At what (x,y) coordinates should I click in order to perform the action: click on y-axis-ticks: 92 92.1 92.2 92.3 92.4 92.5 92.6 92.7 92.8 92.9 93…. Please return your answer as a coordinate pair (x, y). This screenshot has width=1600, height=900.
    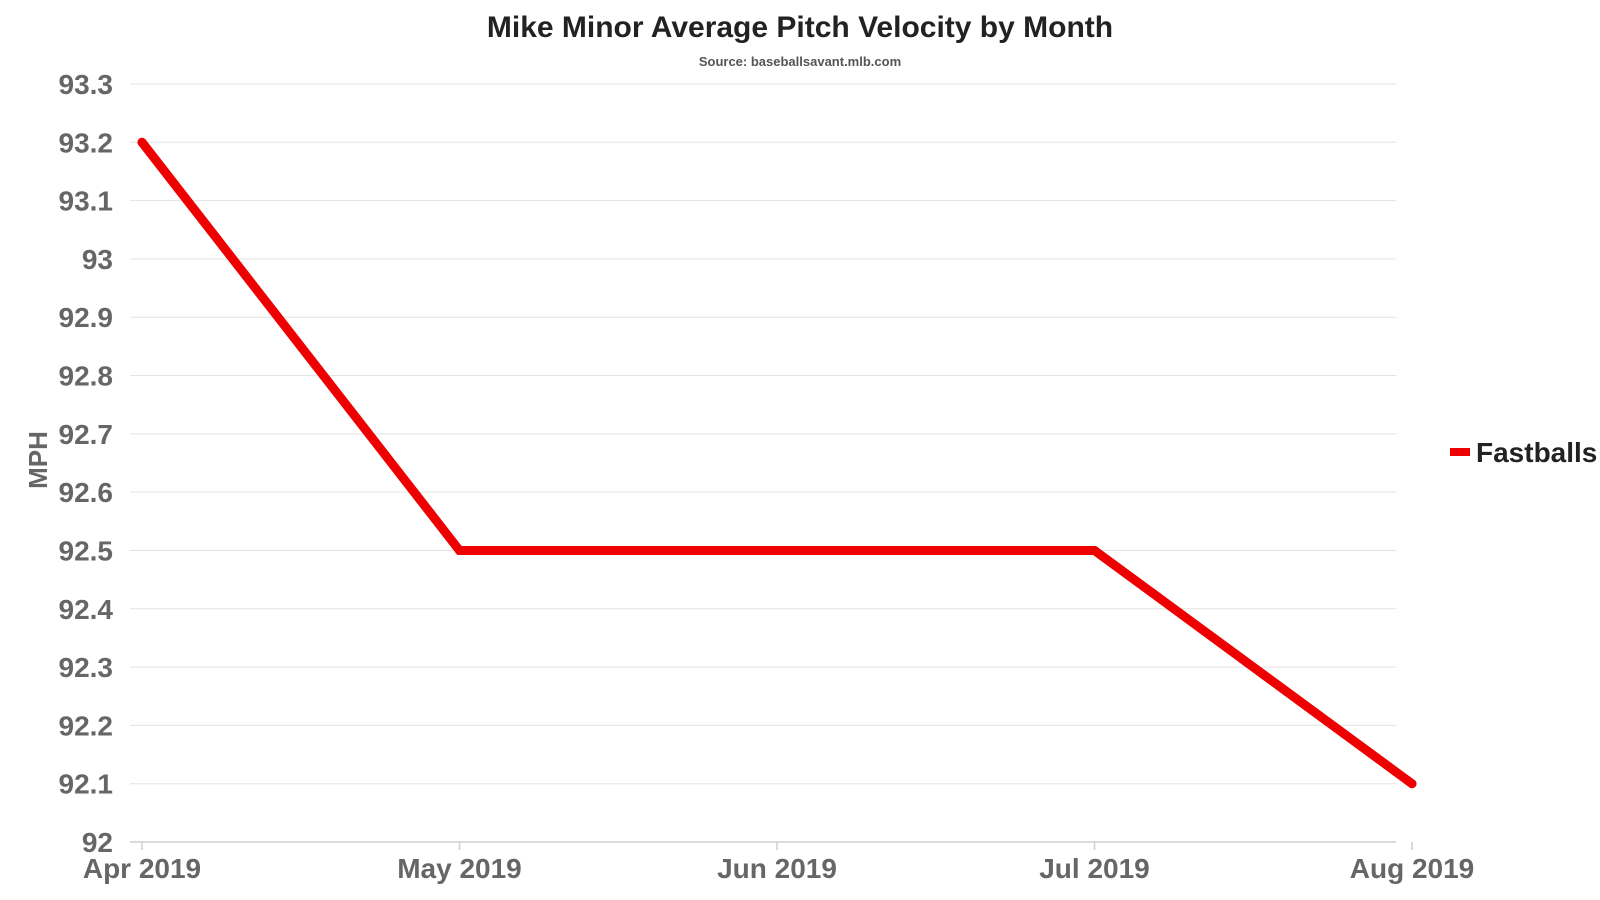
    Looking at the image, I should click on (86, 463).